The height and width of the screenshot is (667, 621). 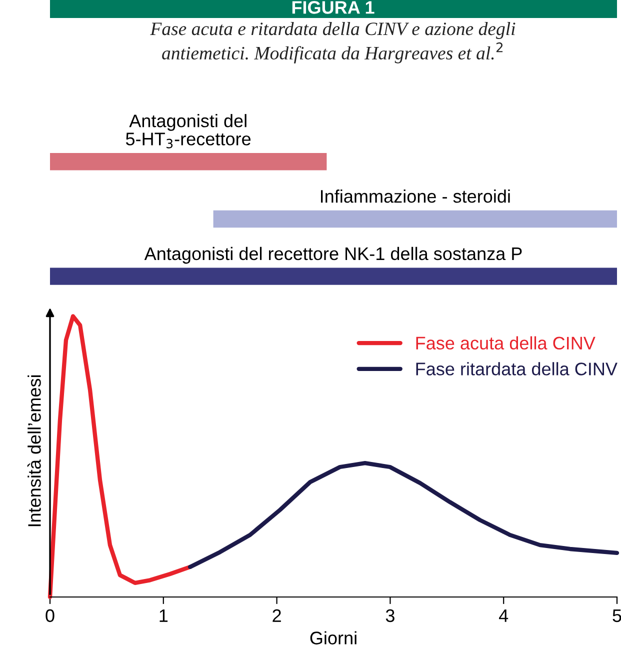 I want to click on x-tick-label: 2, so click(x=276, y=615).